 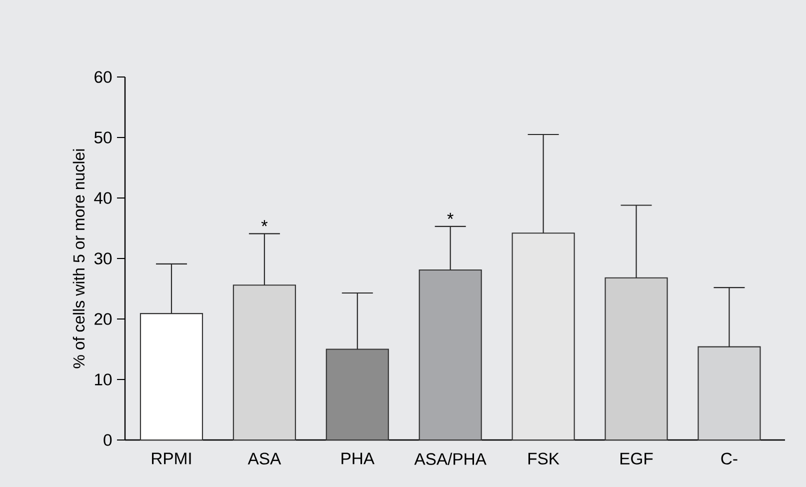 What do you see at coordinates (103, 77) in the screenshot?
I see `y-tick-label: 60` at bounding box center [103, 77].